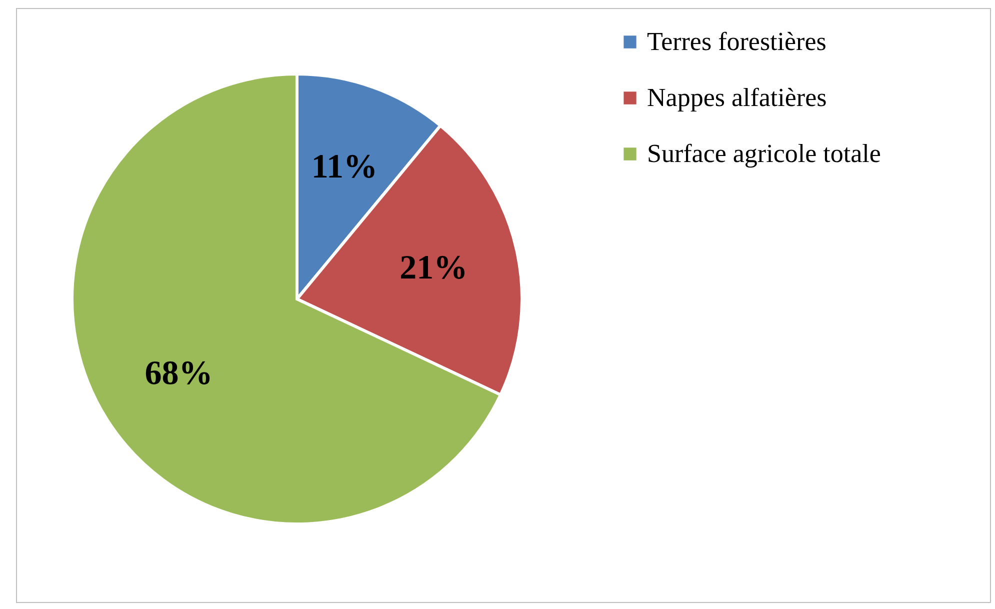  I want to click on data-label: 11%, so click(344, 167).